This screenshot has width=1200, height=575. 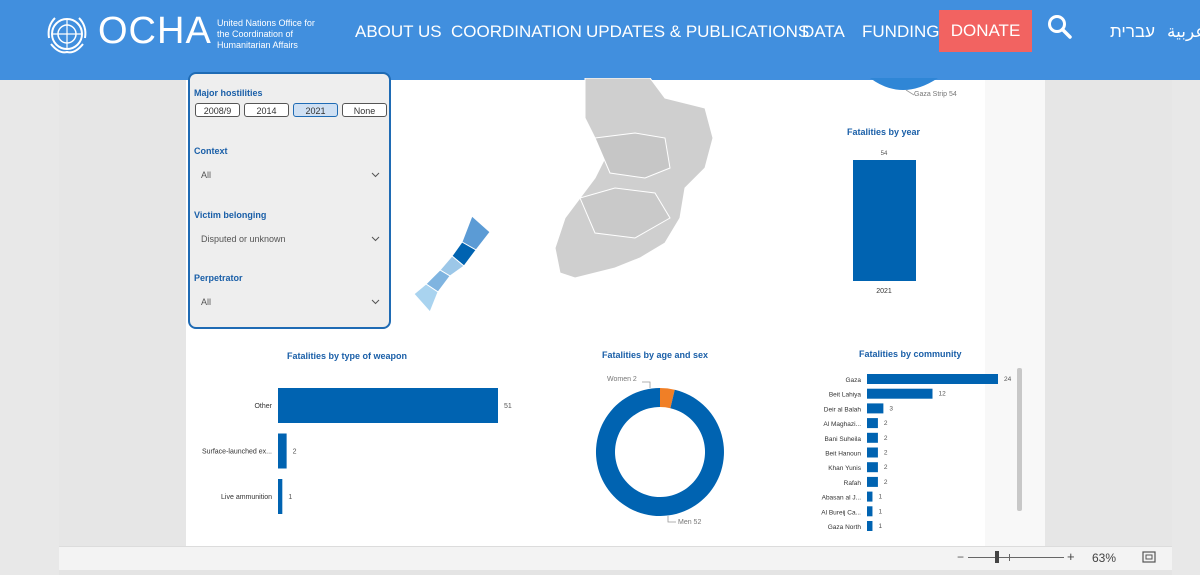 I want to click on age-sex-donut-chart, so click(x=659, y=452).